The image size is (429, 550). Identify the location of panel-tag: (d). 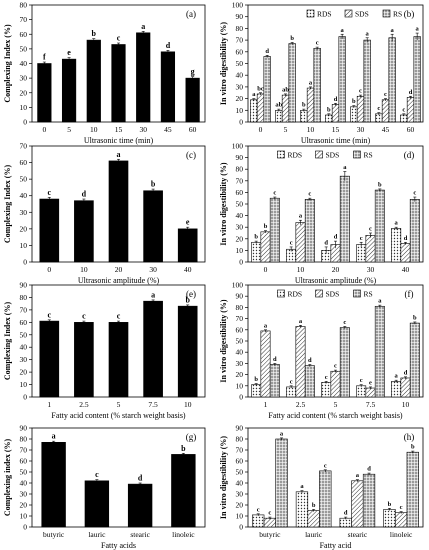
(409, 155).